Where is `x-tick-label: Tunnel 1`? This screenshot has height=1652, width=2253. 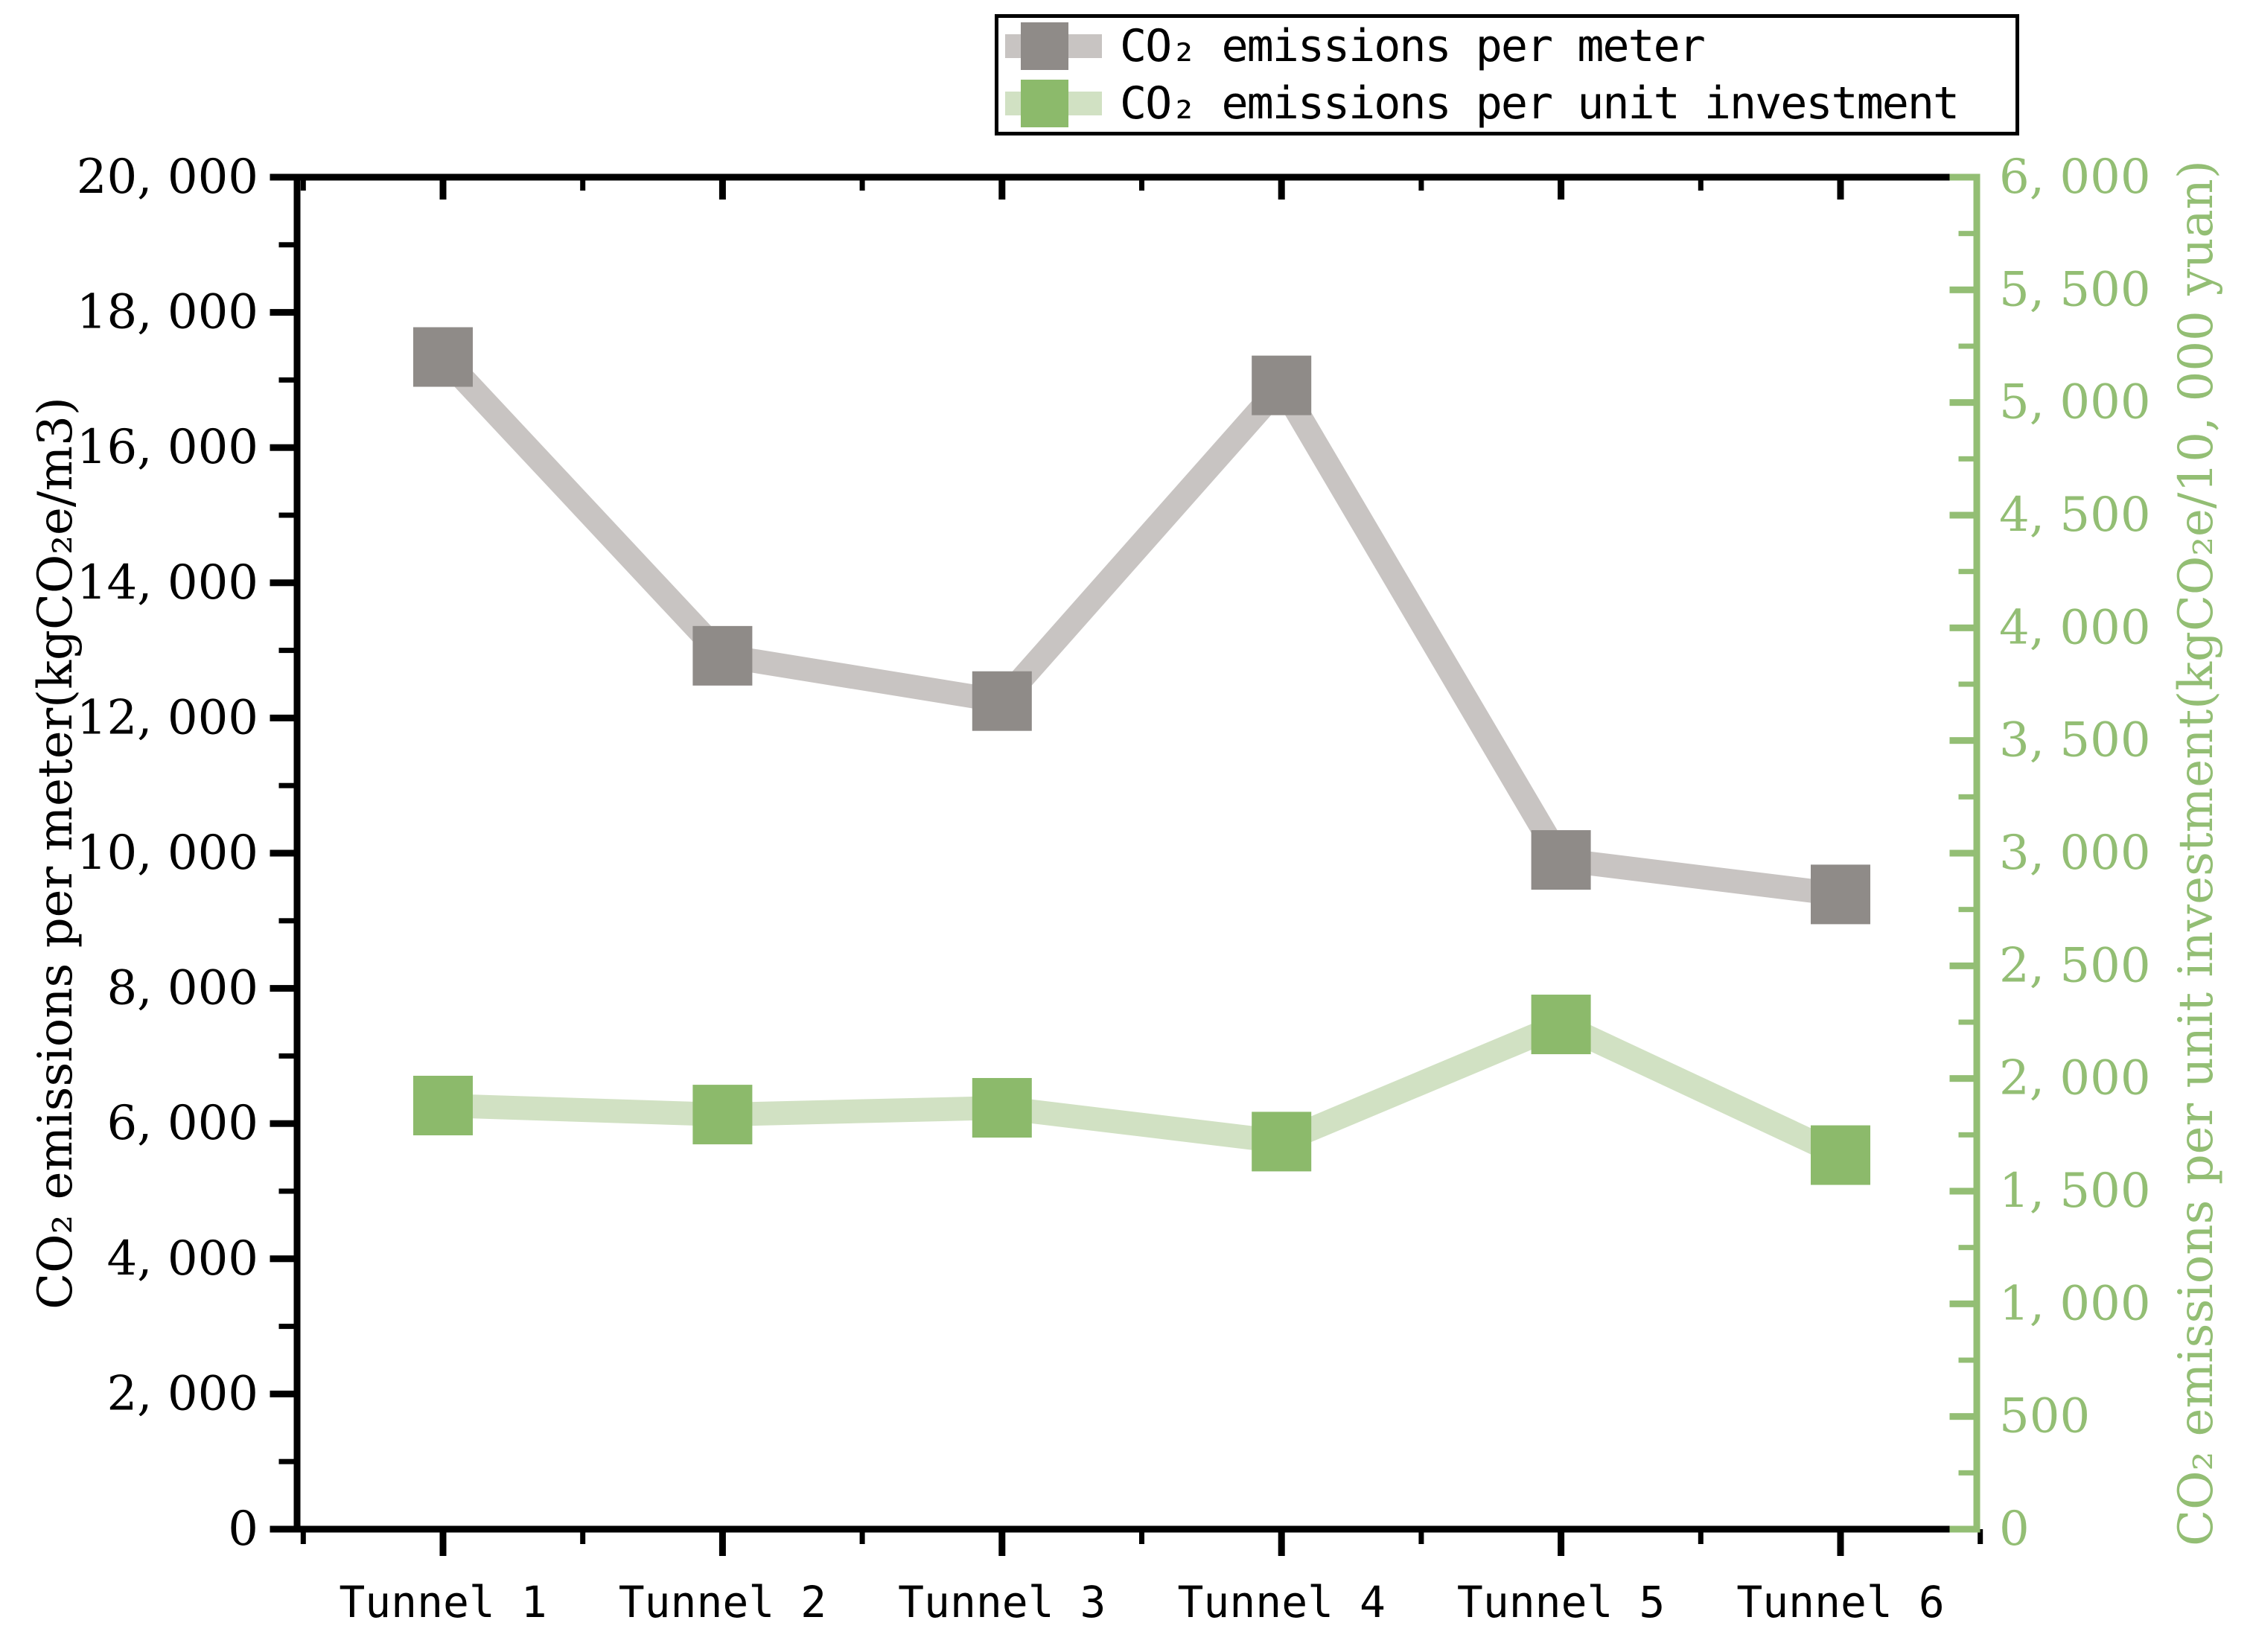 x-tick-label: Tunnel 1 is located at coordinates (442, 1602).